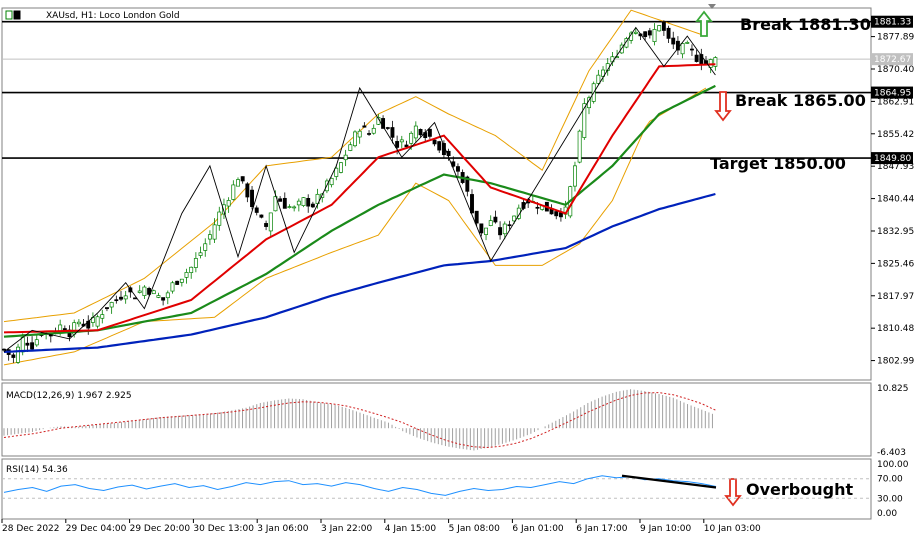 The height and width of the screenshot is (539, 920). Describe the element at coordinates (895, 232) in the screenshot. I see `price-tick-label: 1832.95` at that location.